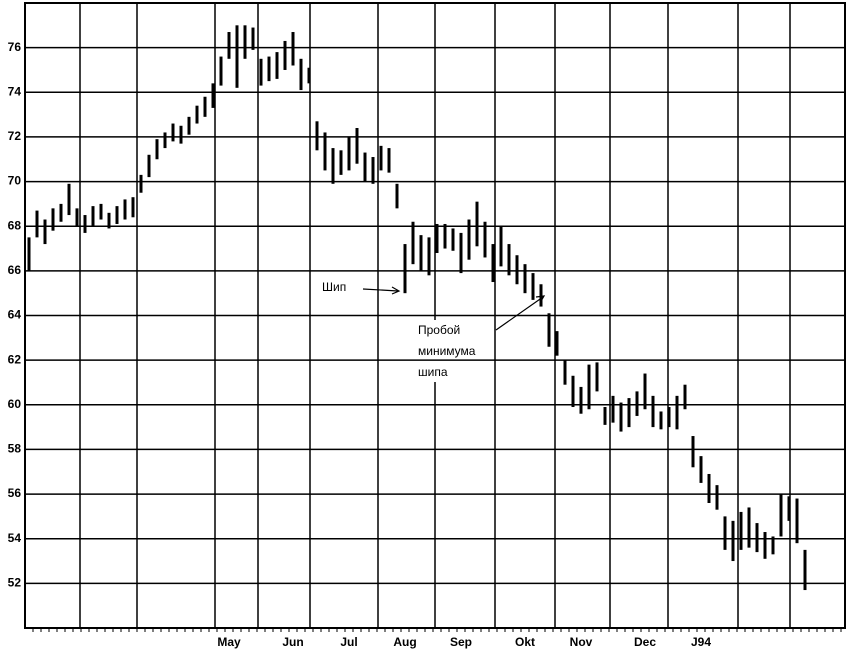 The width and height of the screenshot is (849, 651). I want to click on annotation: шипа, so click(433, 372).